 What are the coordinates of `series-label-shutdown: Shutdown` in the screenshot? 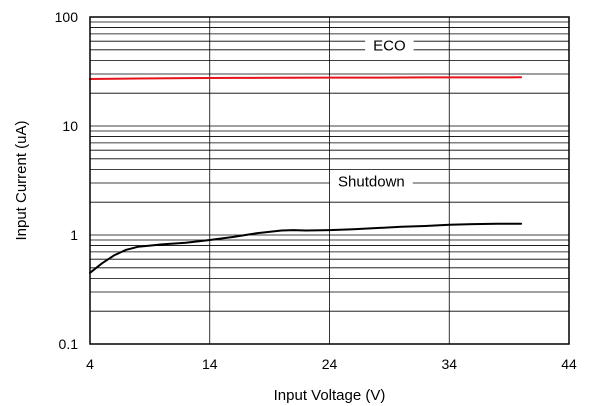 It's located at (371, 181).